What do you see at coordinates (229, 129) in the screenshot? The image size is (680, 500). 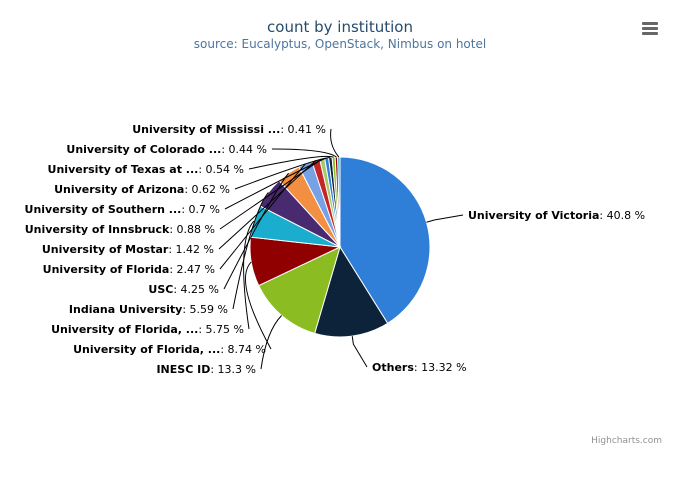 I see `data-label-university-of-mississi-14: University of Mississi ...: 0.41 %` at bounding box center [229, 129].